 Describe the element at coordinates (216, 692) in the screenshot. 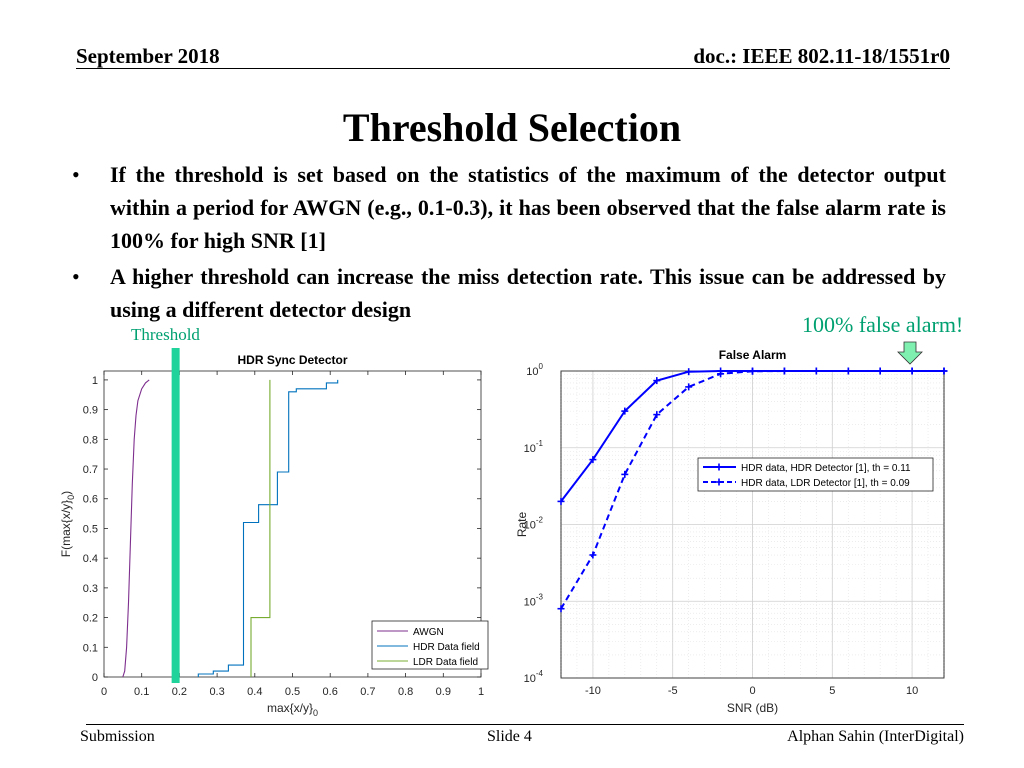

I see `x-tick-label: 0.3` at that location.